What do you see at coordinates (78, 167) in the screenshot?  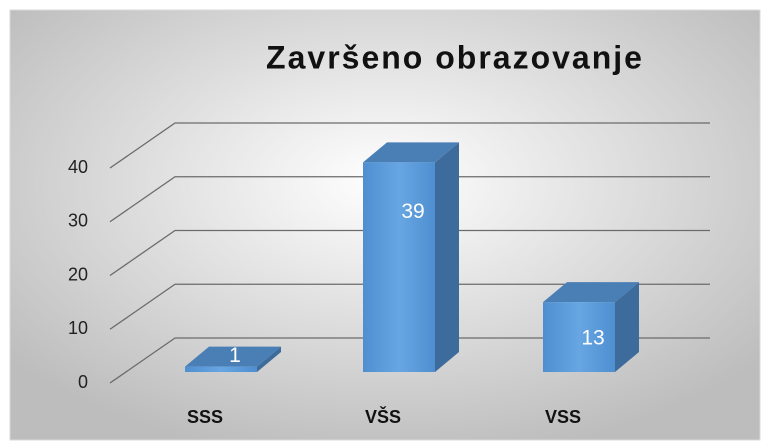 I see `y-tick-label: 40` at bounding box center [78, 167].